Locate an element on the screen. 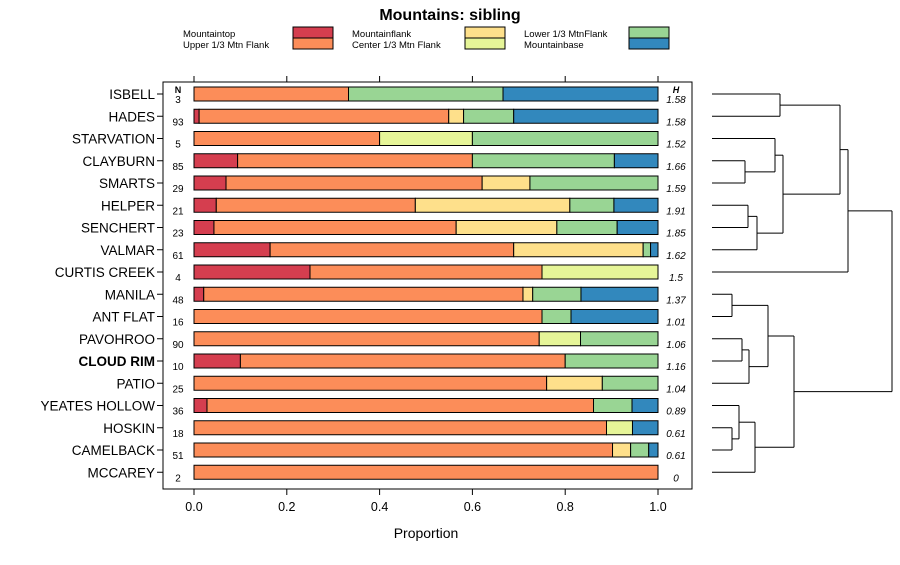 This screenshot has height=565, width=900. row-label: ISBELL is located at coordinates (132, 94).